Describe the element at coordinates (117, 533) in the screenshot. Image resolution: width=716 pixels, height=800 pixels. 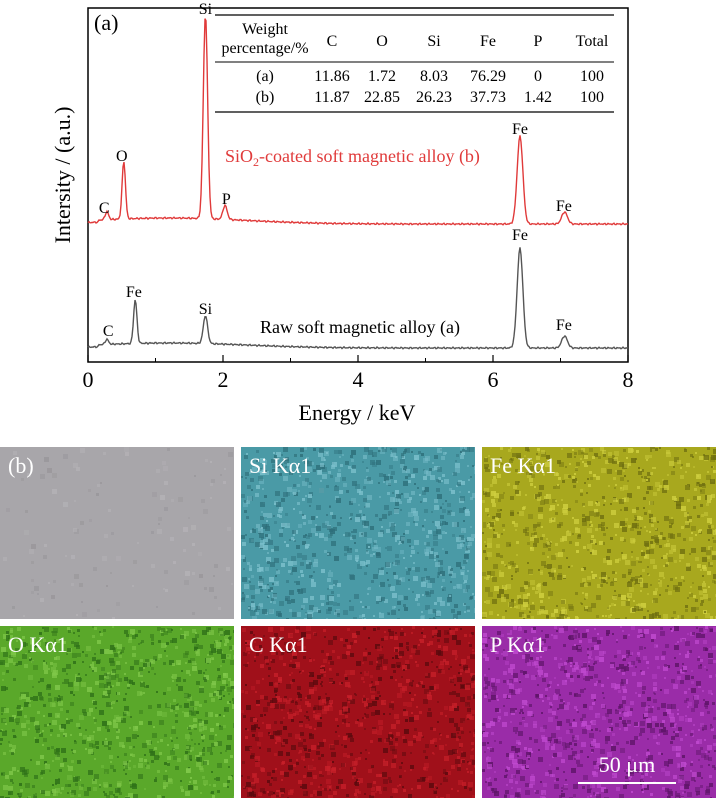
I see `sem-map-background` at that location.